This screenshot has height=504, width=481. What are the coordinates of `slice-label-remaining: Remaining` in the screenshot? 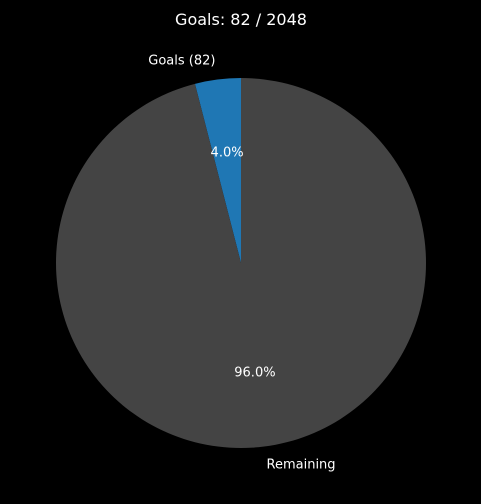 It's located at (301, 464).